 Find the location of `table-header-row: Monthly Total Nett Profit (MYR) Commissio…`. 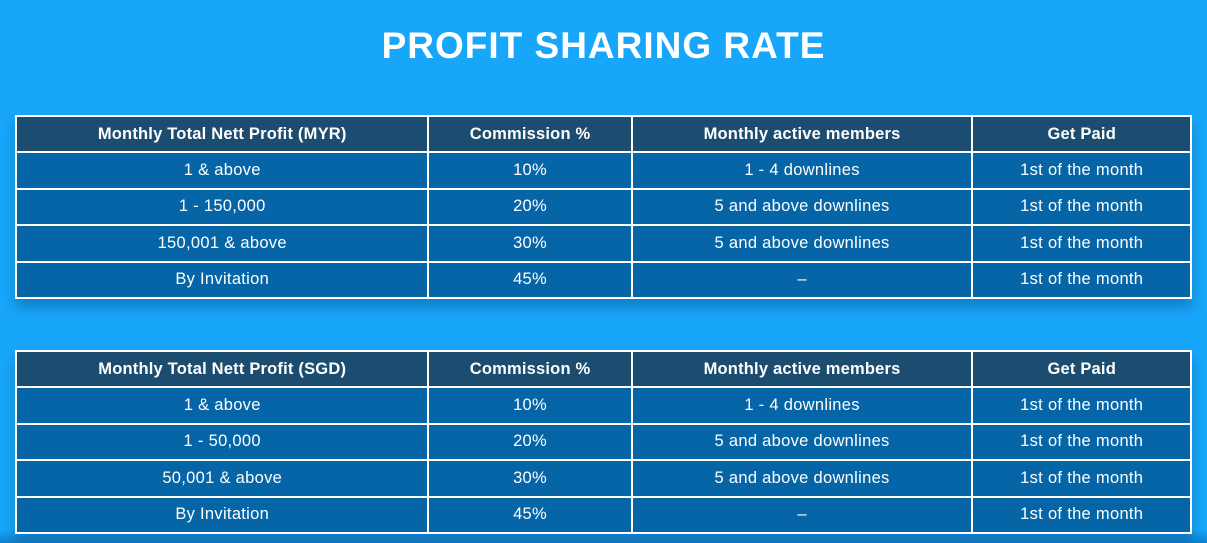

table-header-row: Monthly Total Nett Profit (MYR) Commissio… is located at coordinates (603, 134).